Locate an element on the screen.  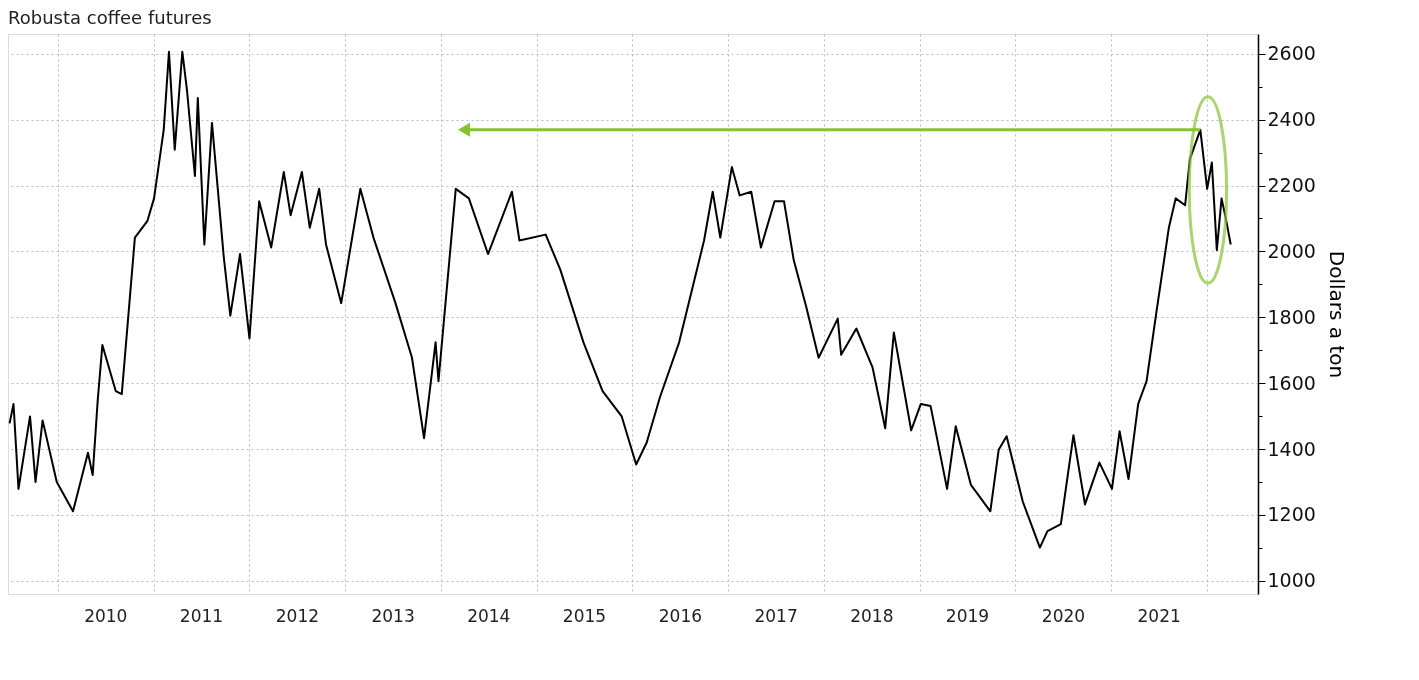
y-tick-label: 2200 is located at coordinates (1291, 185).